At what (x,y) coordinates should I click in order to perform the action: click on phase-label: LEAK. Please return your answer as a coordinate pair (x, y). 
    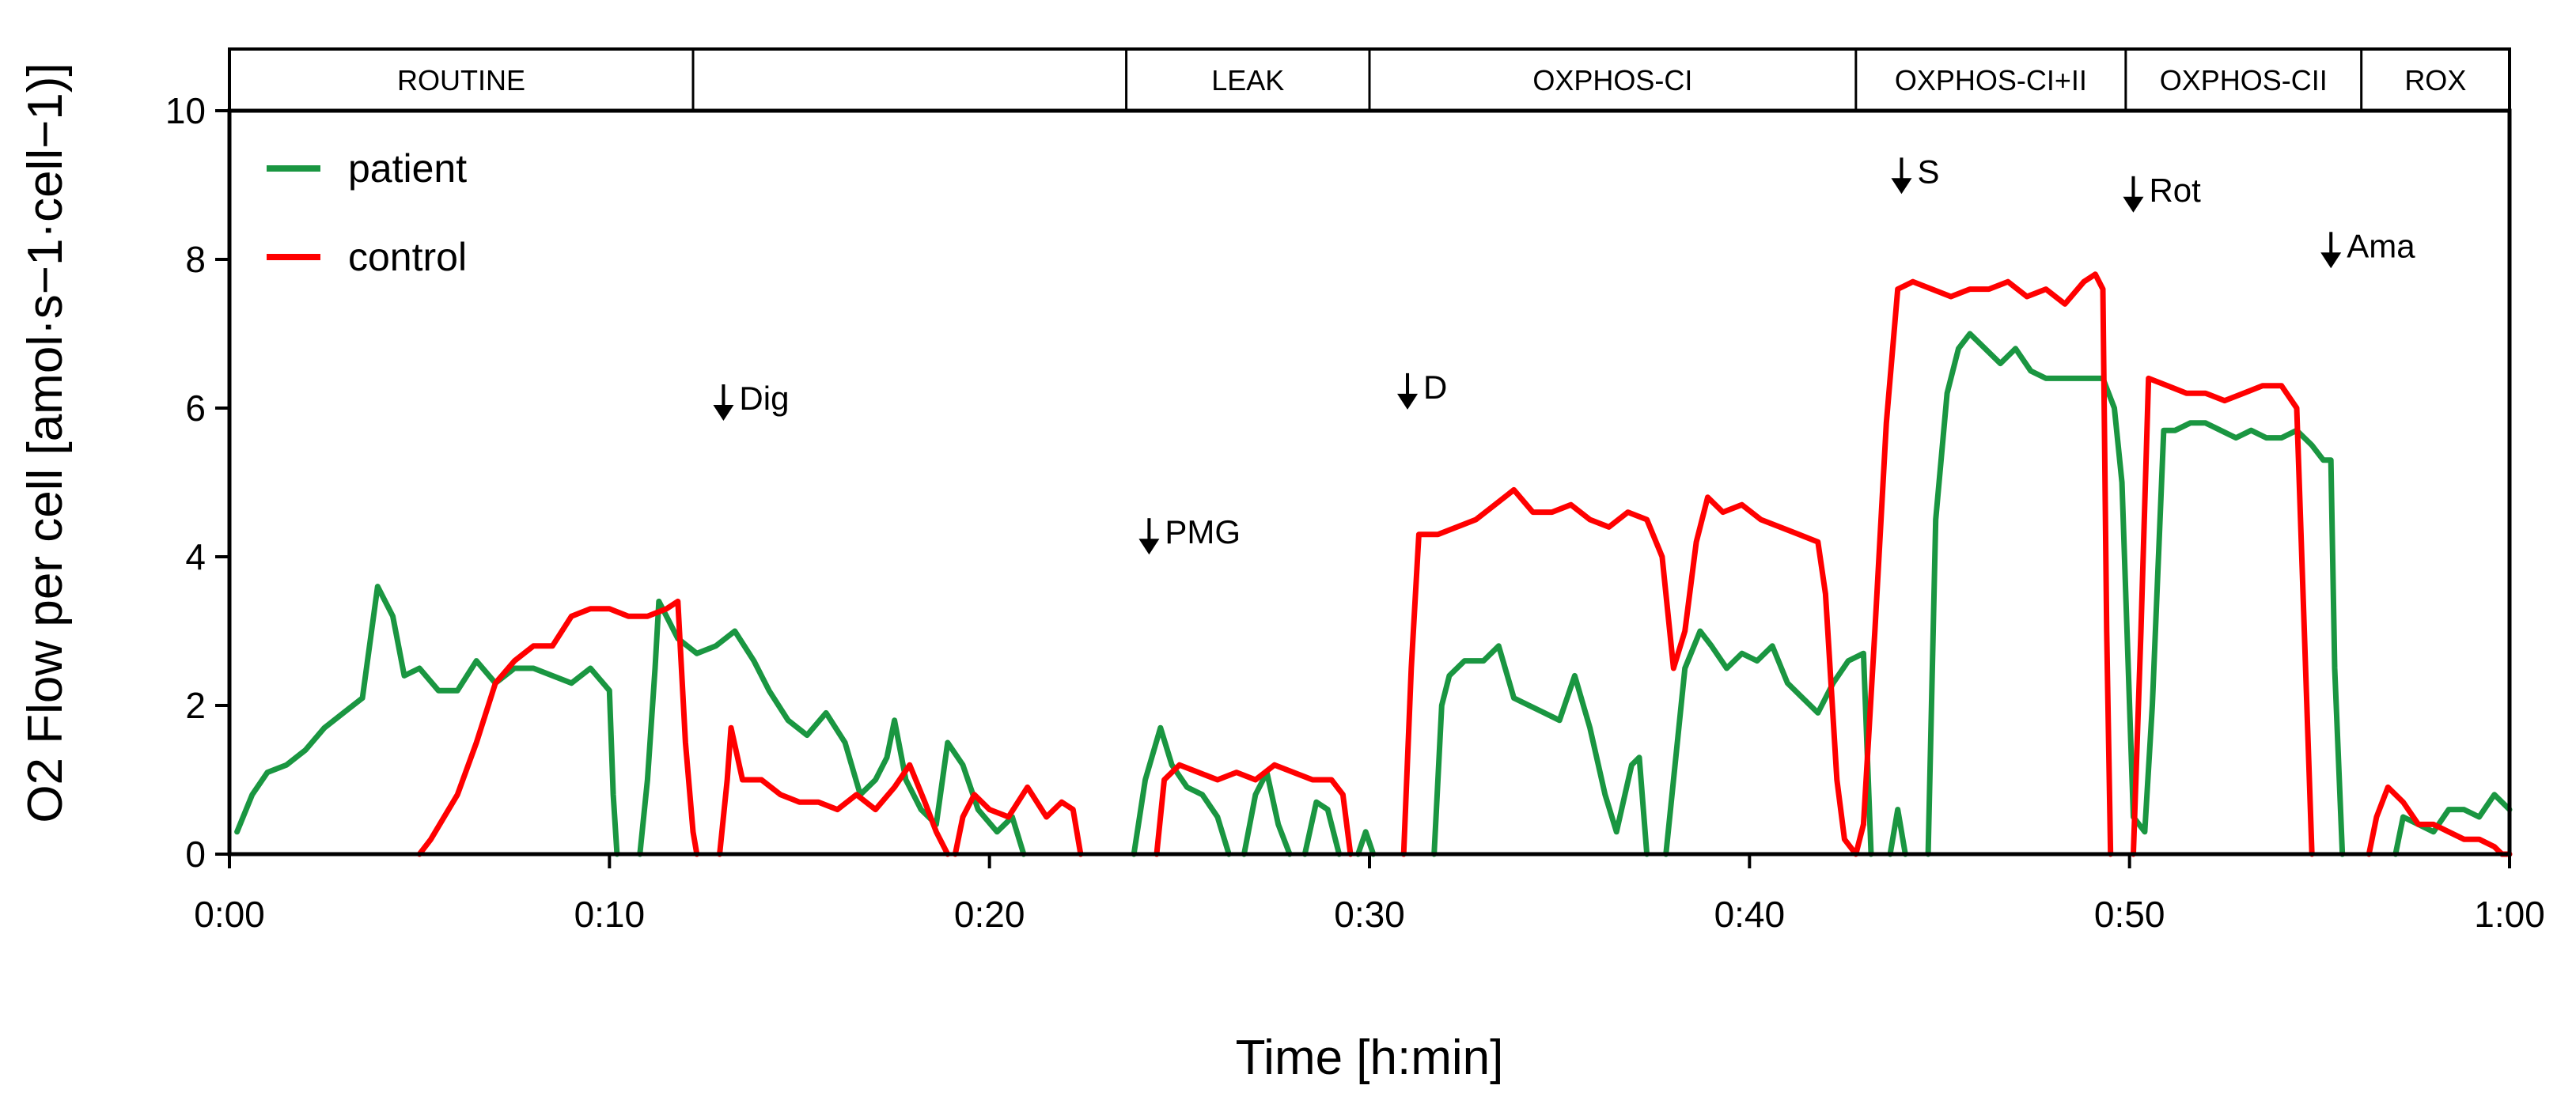
    Looking at the image, I should click on (1247, 80).